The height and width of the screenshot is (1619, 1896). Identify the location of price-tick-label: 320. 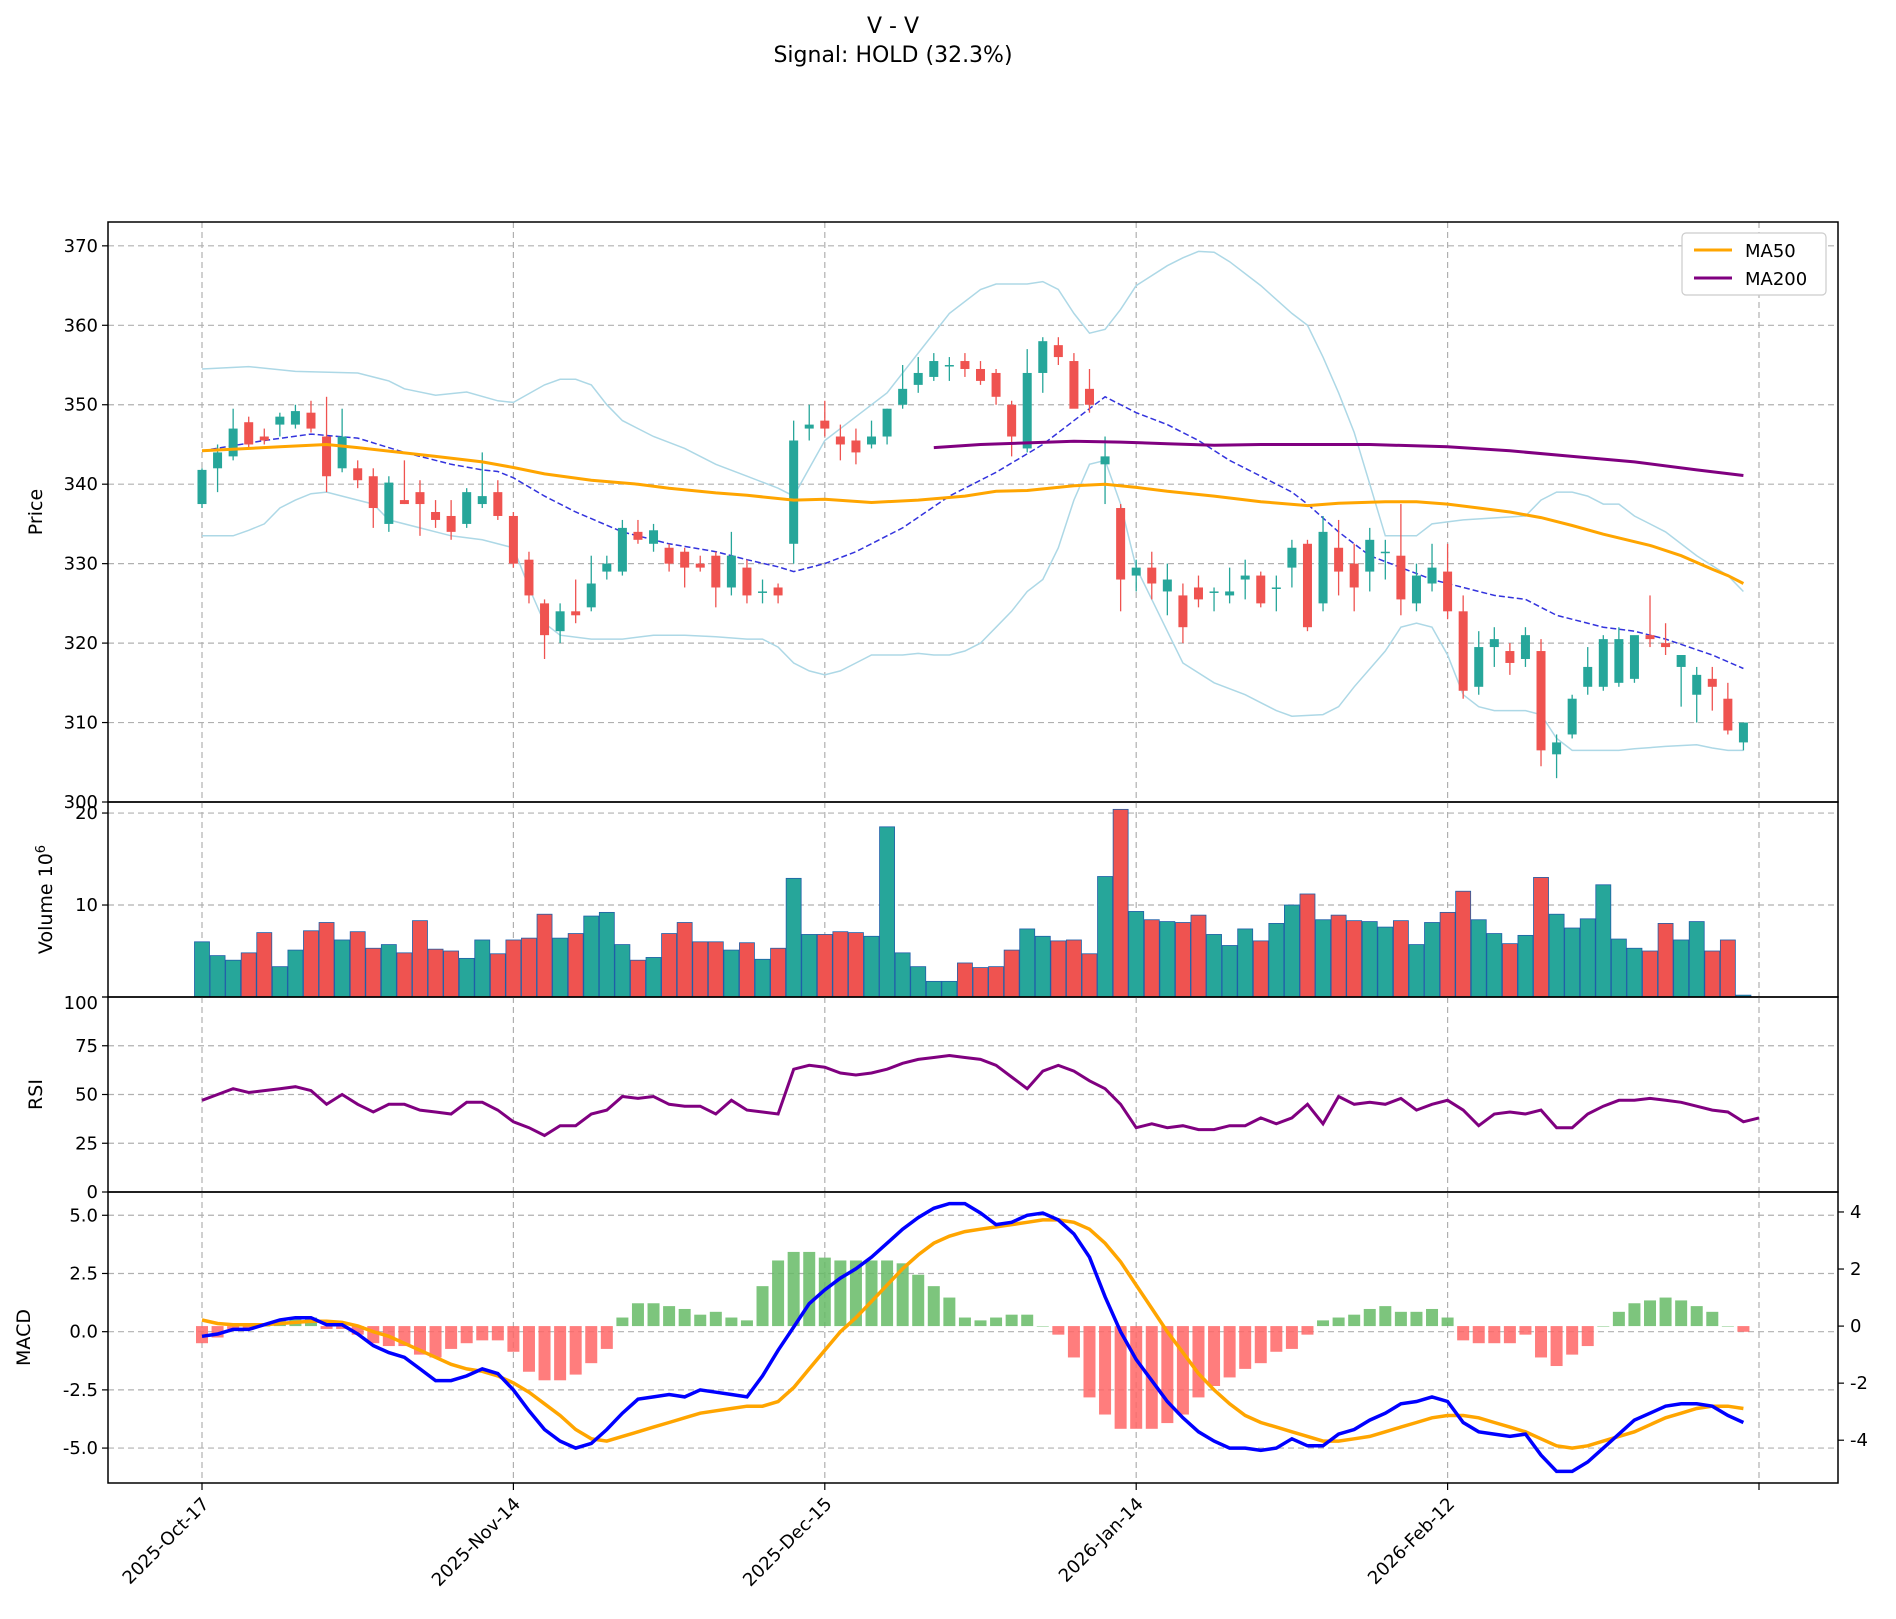
(81, 643).